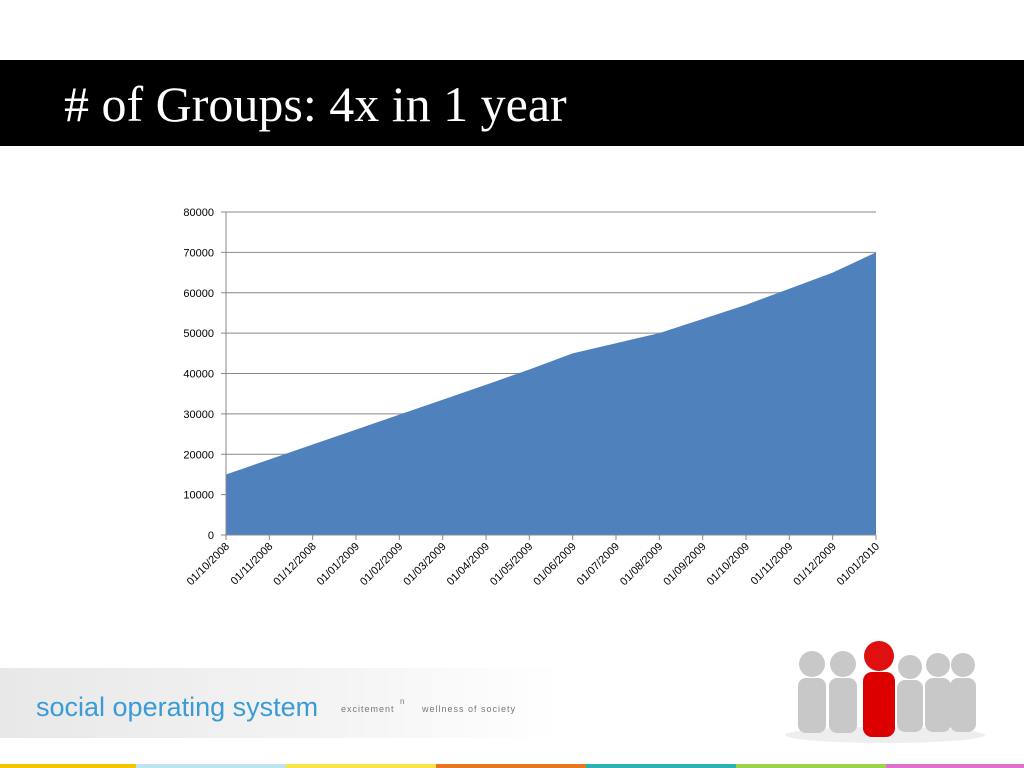 The image size is (1024, 768). What do you see at coordinates (198, 294) in the screenshot?
I see `y-tick-label: 60000` at bounding box center [198, 294].